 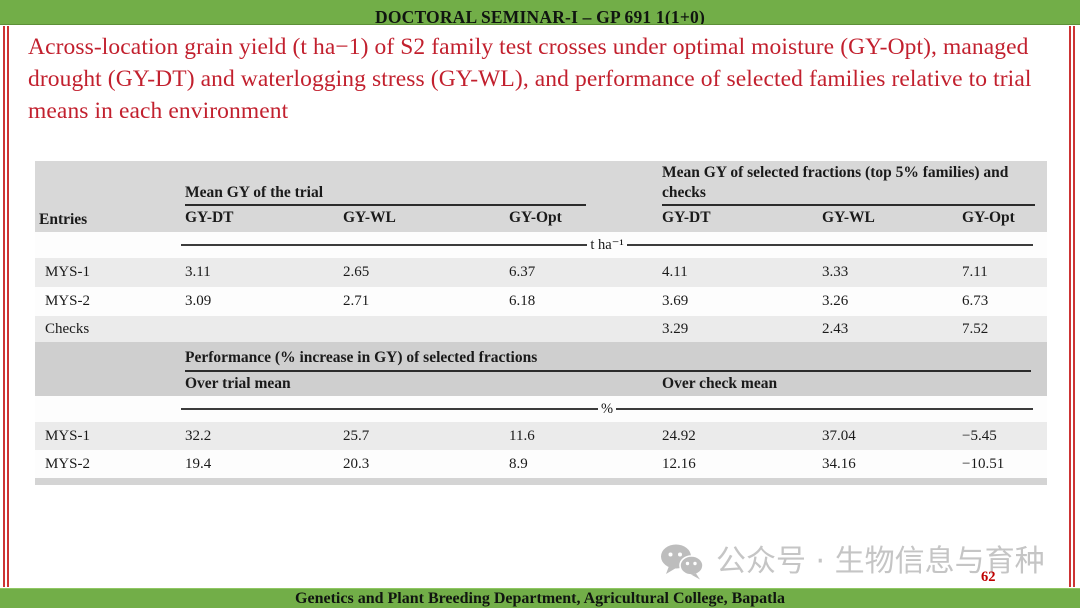 I want to click on unit-label: t ha⁻¹, so click(x=607, y=244).